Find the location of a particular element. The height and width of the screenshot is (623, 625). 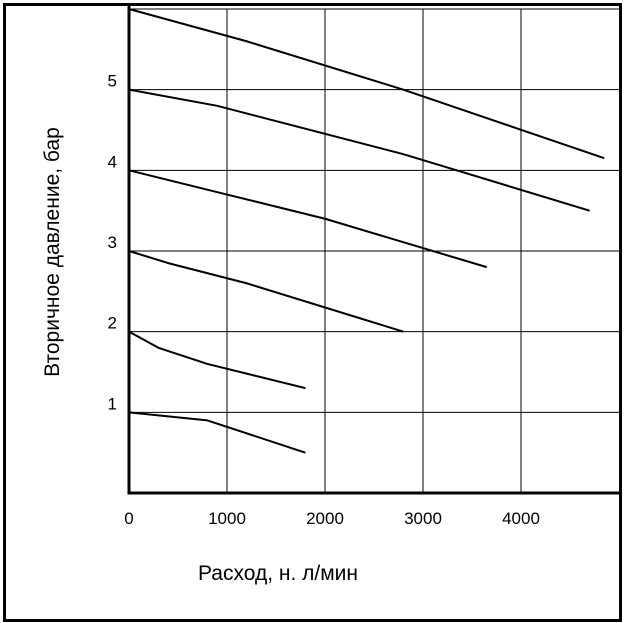

y-tick-label: 6 is located at coordinates (112, 8).